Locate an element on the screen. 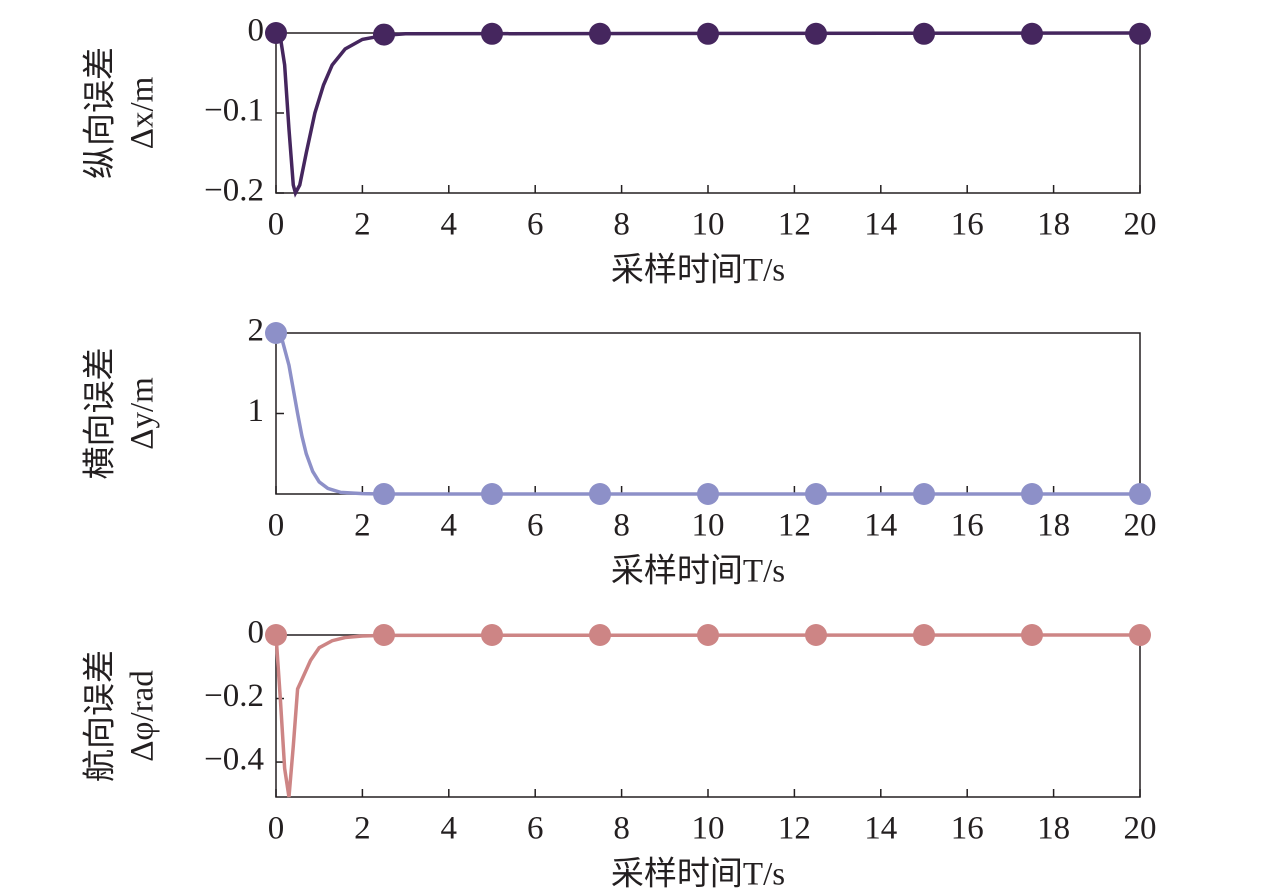  y-tick-label: 2 is located at coordinates (256, 331).